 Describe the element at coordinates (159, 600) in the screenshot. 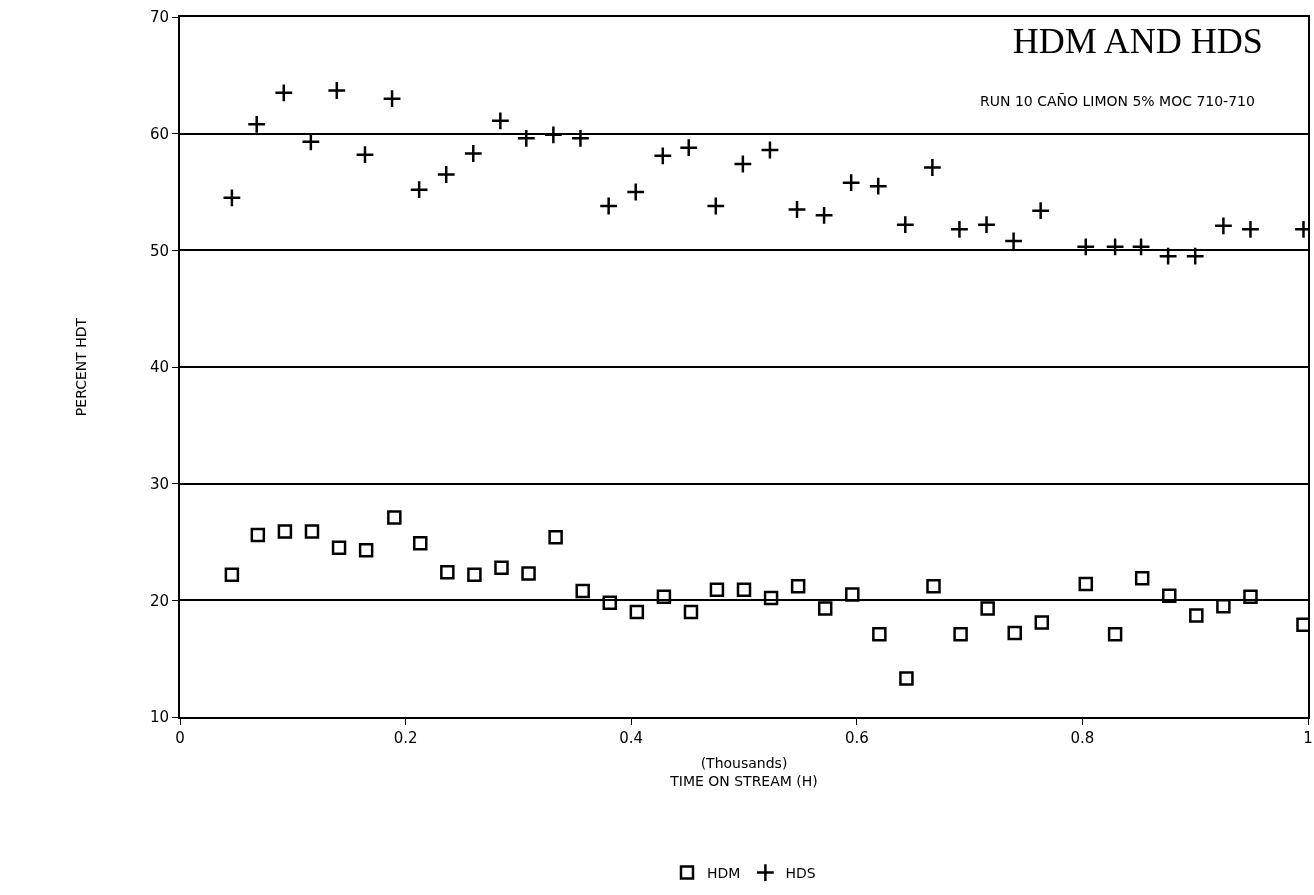

I see `y-tick-label: 20` at that location.